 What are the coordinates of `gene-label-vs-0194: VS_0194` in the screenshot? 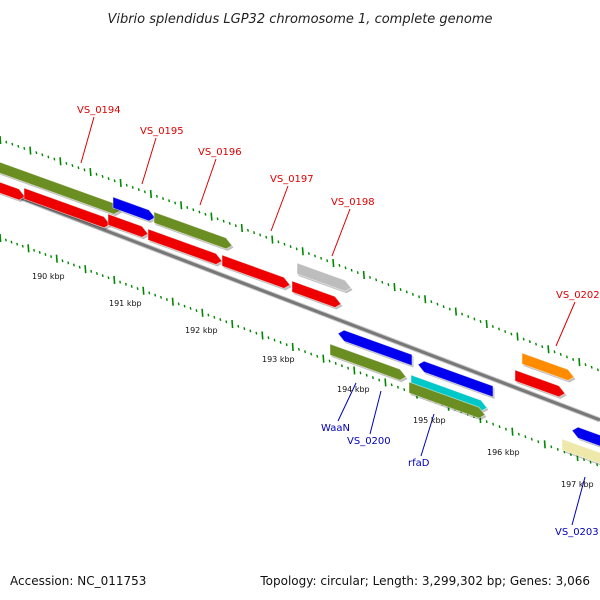 It's located at (99, 110).